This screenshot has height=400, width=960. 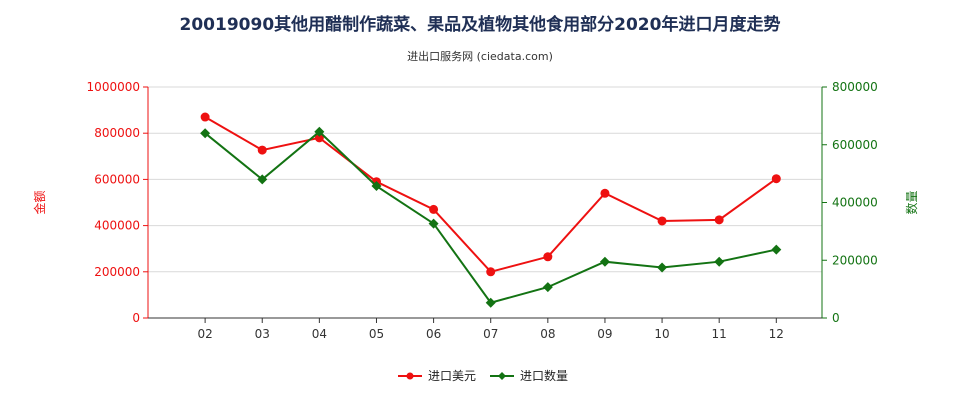 I want to click on left-axis-title: 金额, so click(x=39, y=202).